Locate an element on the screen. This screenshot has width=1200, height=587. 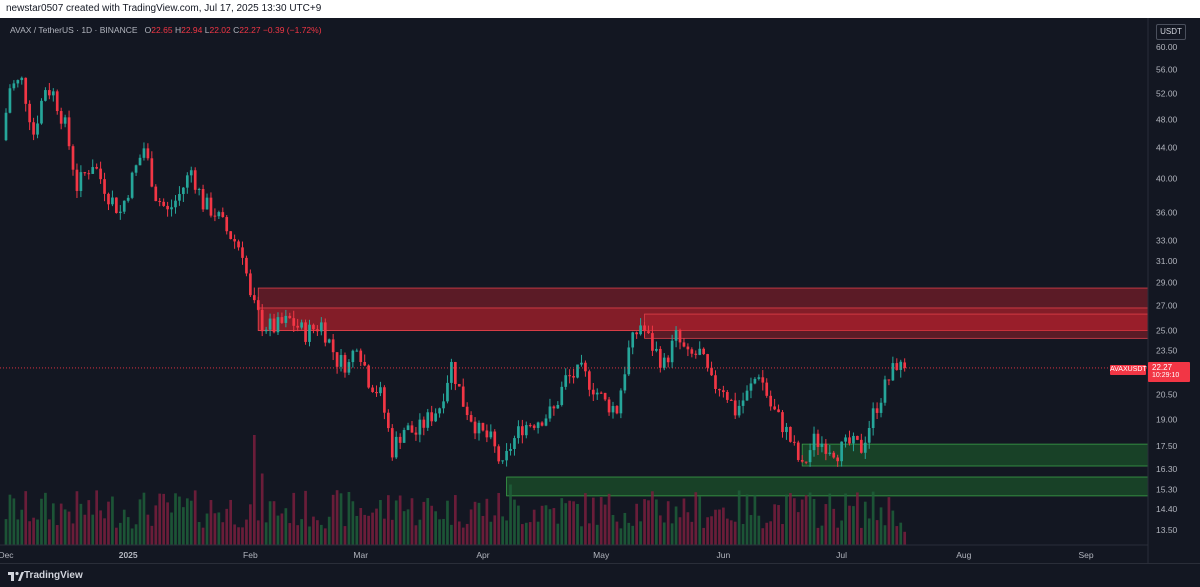
price-tag-symbol: AVAXUSDT is located at coordinates (1128, 370).